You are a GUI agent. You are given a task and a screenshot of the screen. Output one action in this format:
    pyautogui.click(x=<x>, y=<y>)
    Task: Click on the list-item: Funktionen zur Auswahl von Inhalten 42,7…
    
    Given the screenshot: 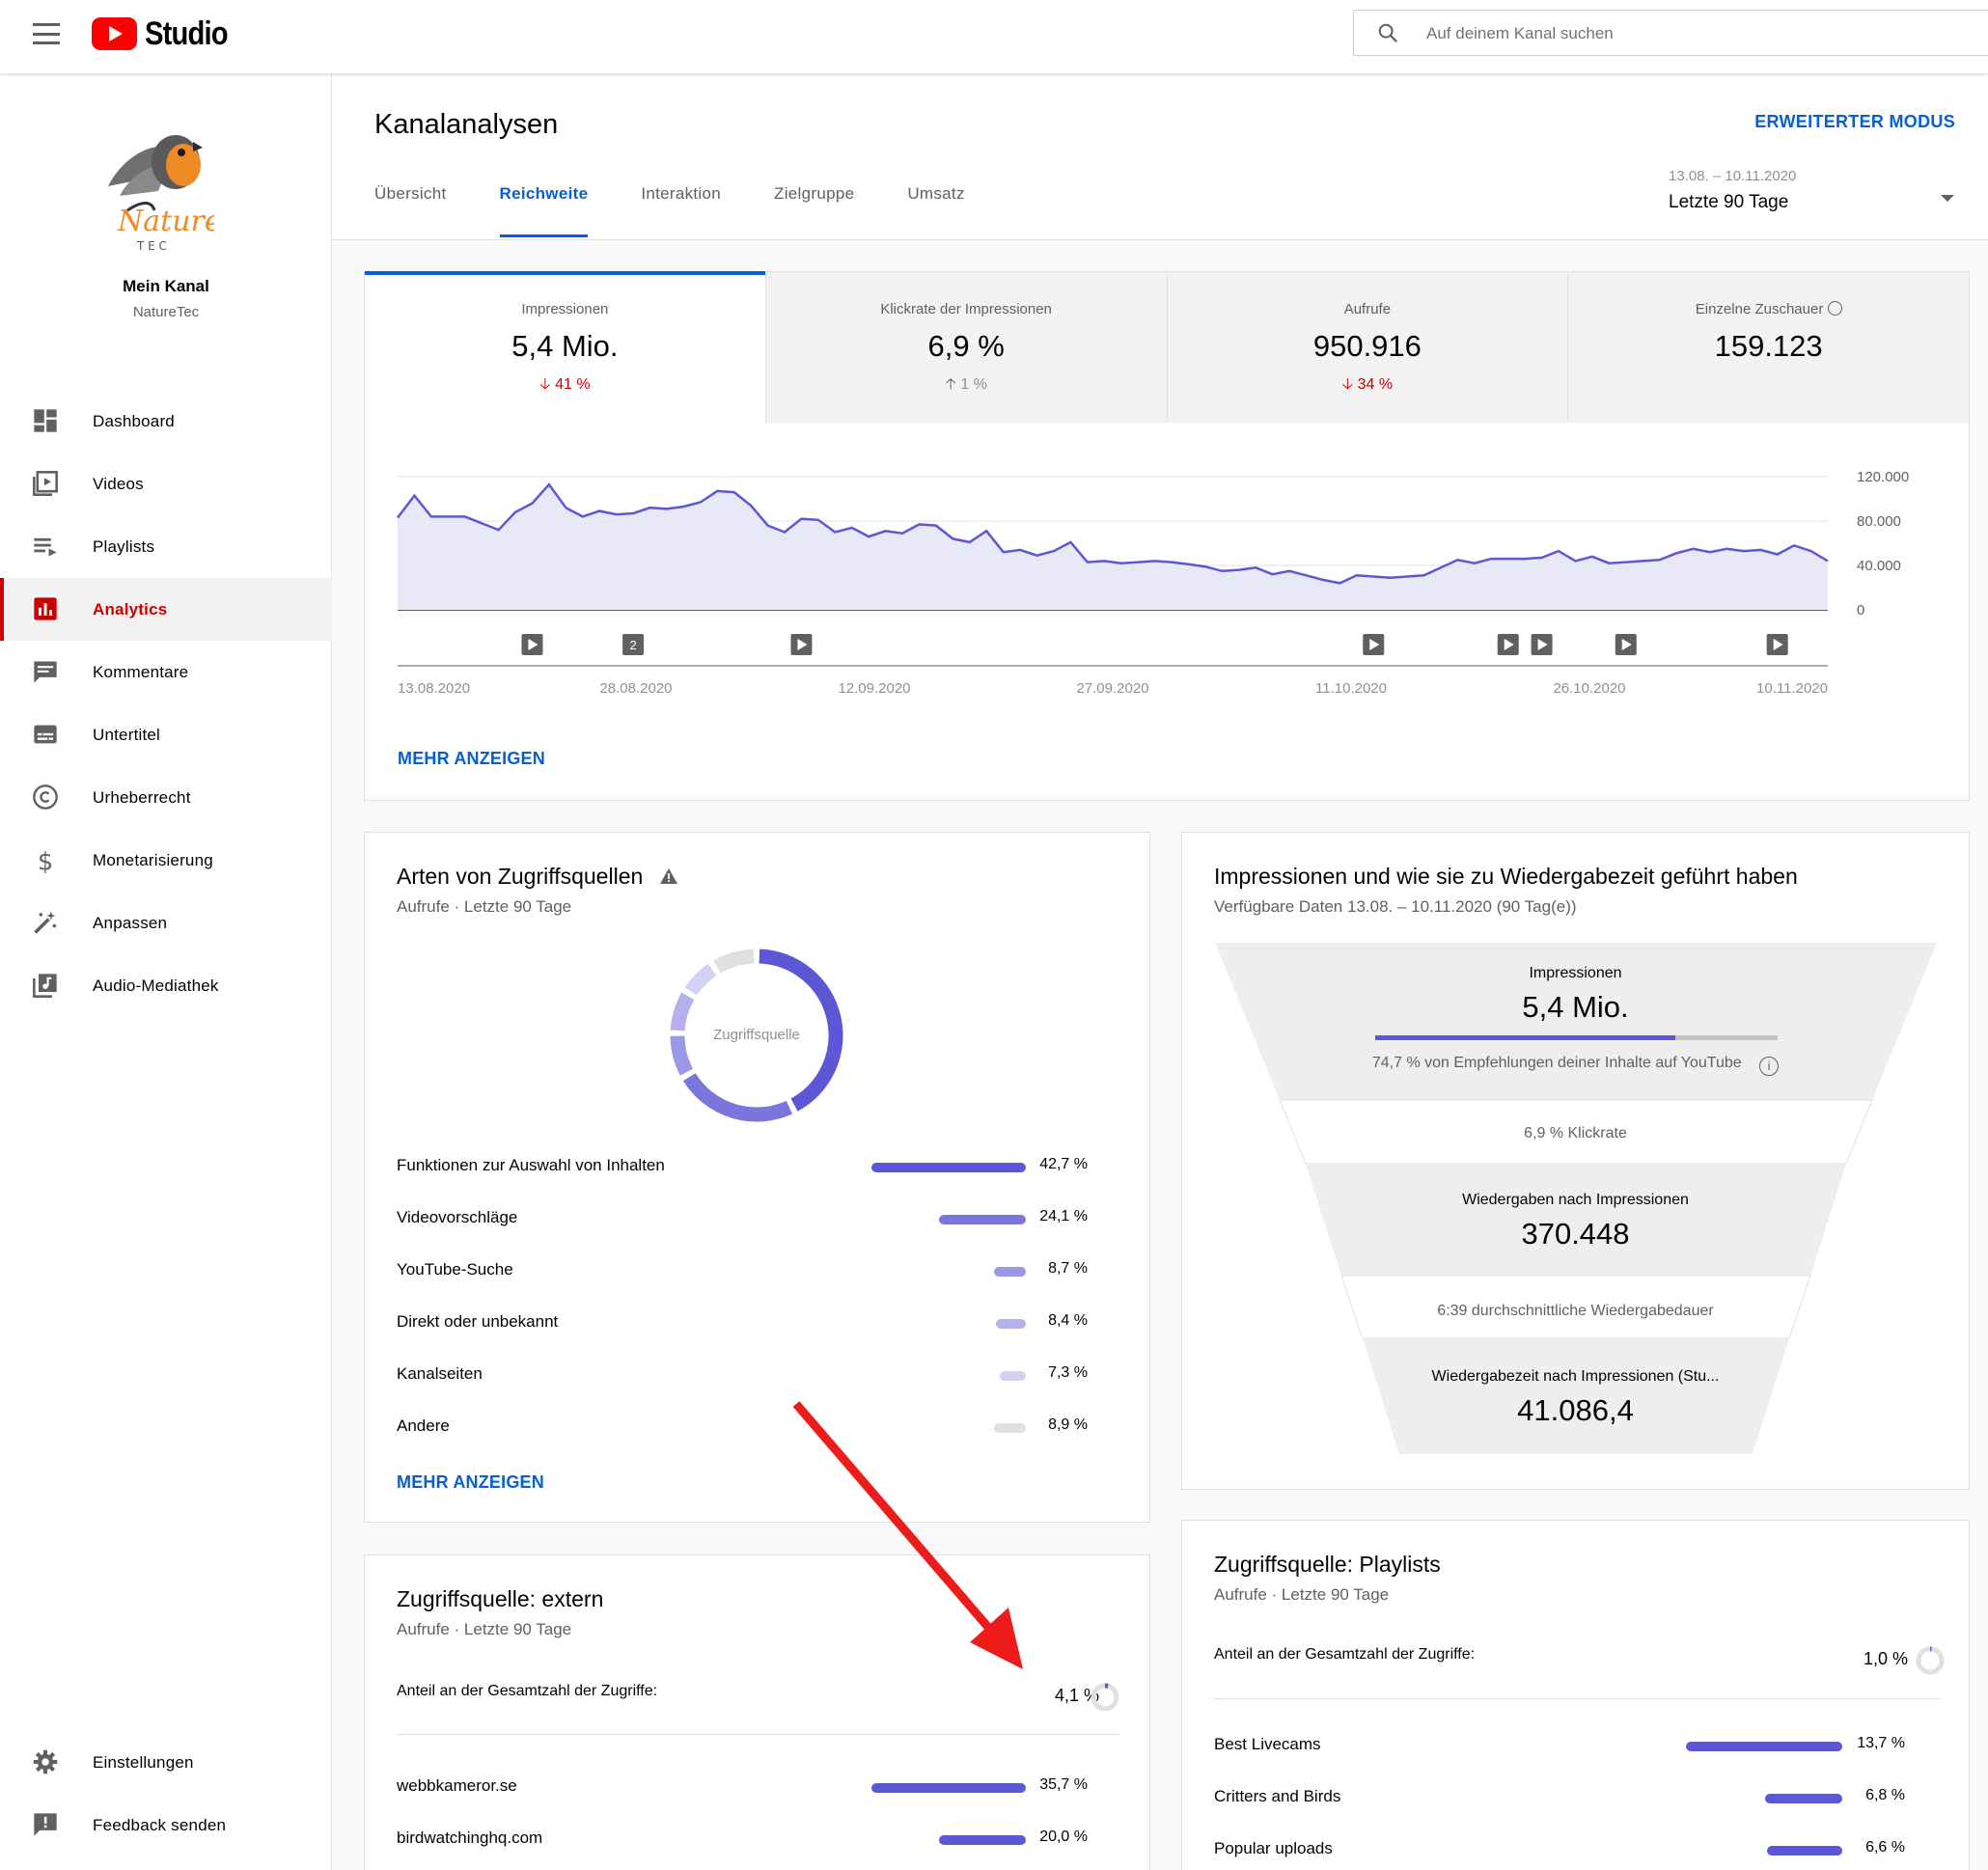 What is the action you would take?
    pyautogui.click(x=763, y=1166)
    